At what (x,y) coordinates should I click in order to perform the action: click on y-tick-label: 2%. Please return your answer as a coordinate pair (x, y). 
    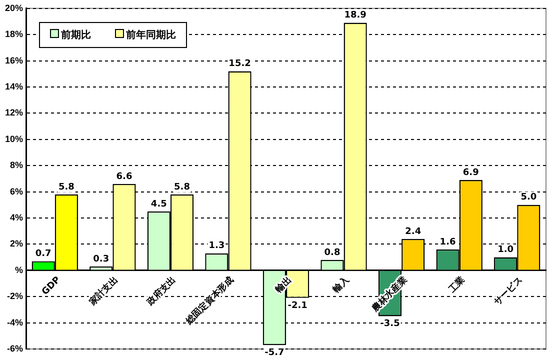
    Looking at the image, I should click on (17, 243).